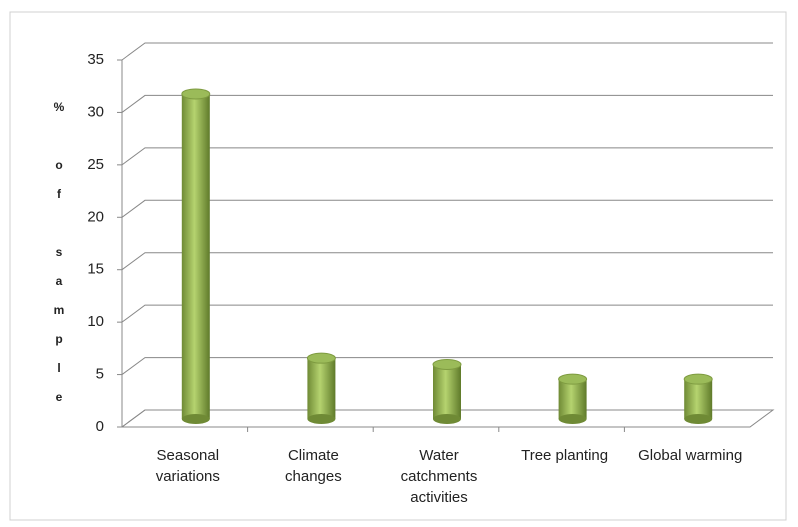 The image size is (798, 527). Describe the element at coordinates (100, 374) in the screenshot. I see `y-tick-label: 5` at that location.